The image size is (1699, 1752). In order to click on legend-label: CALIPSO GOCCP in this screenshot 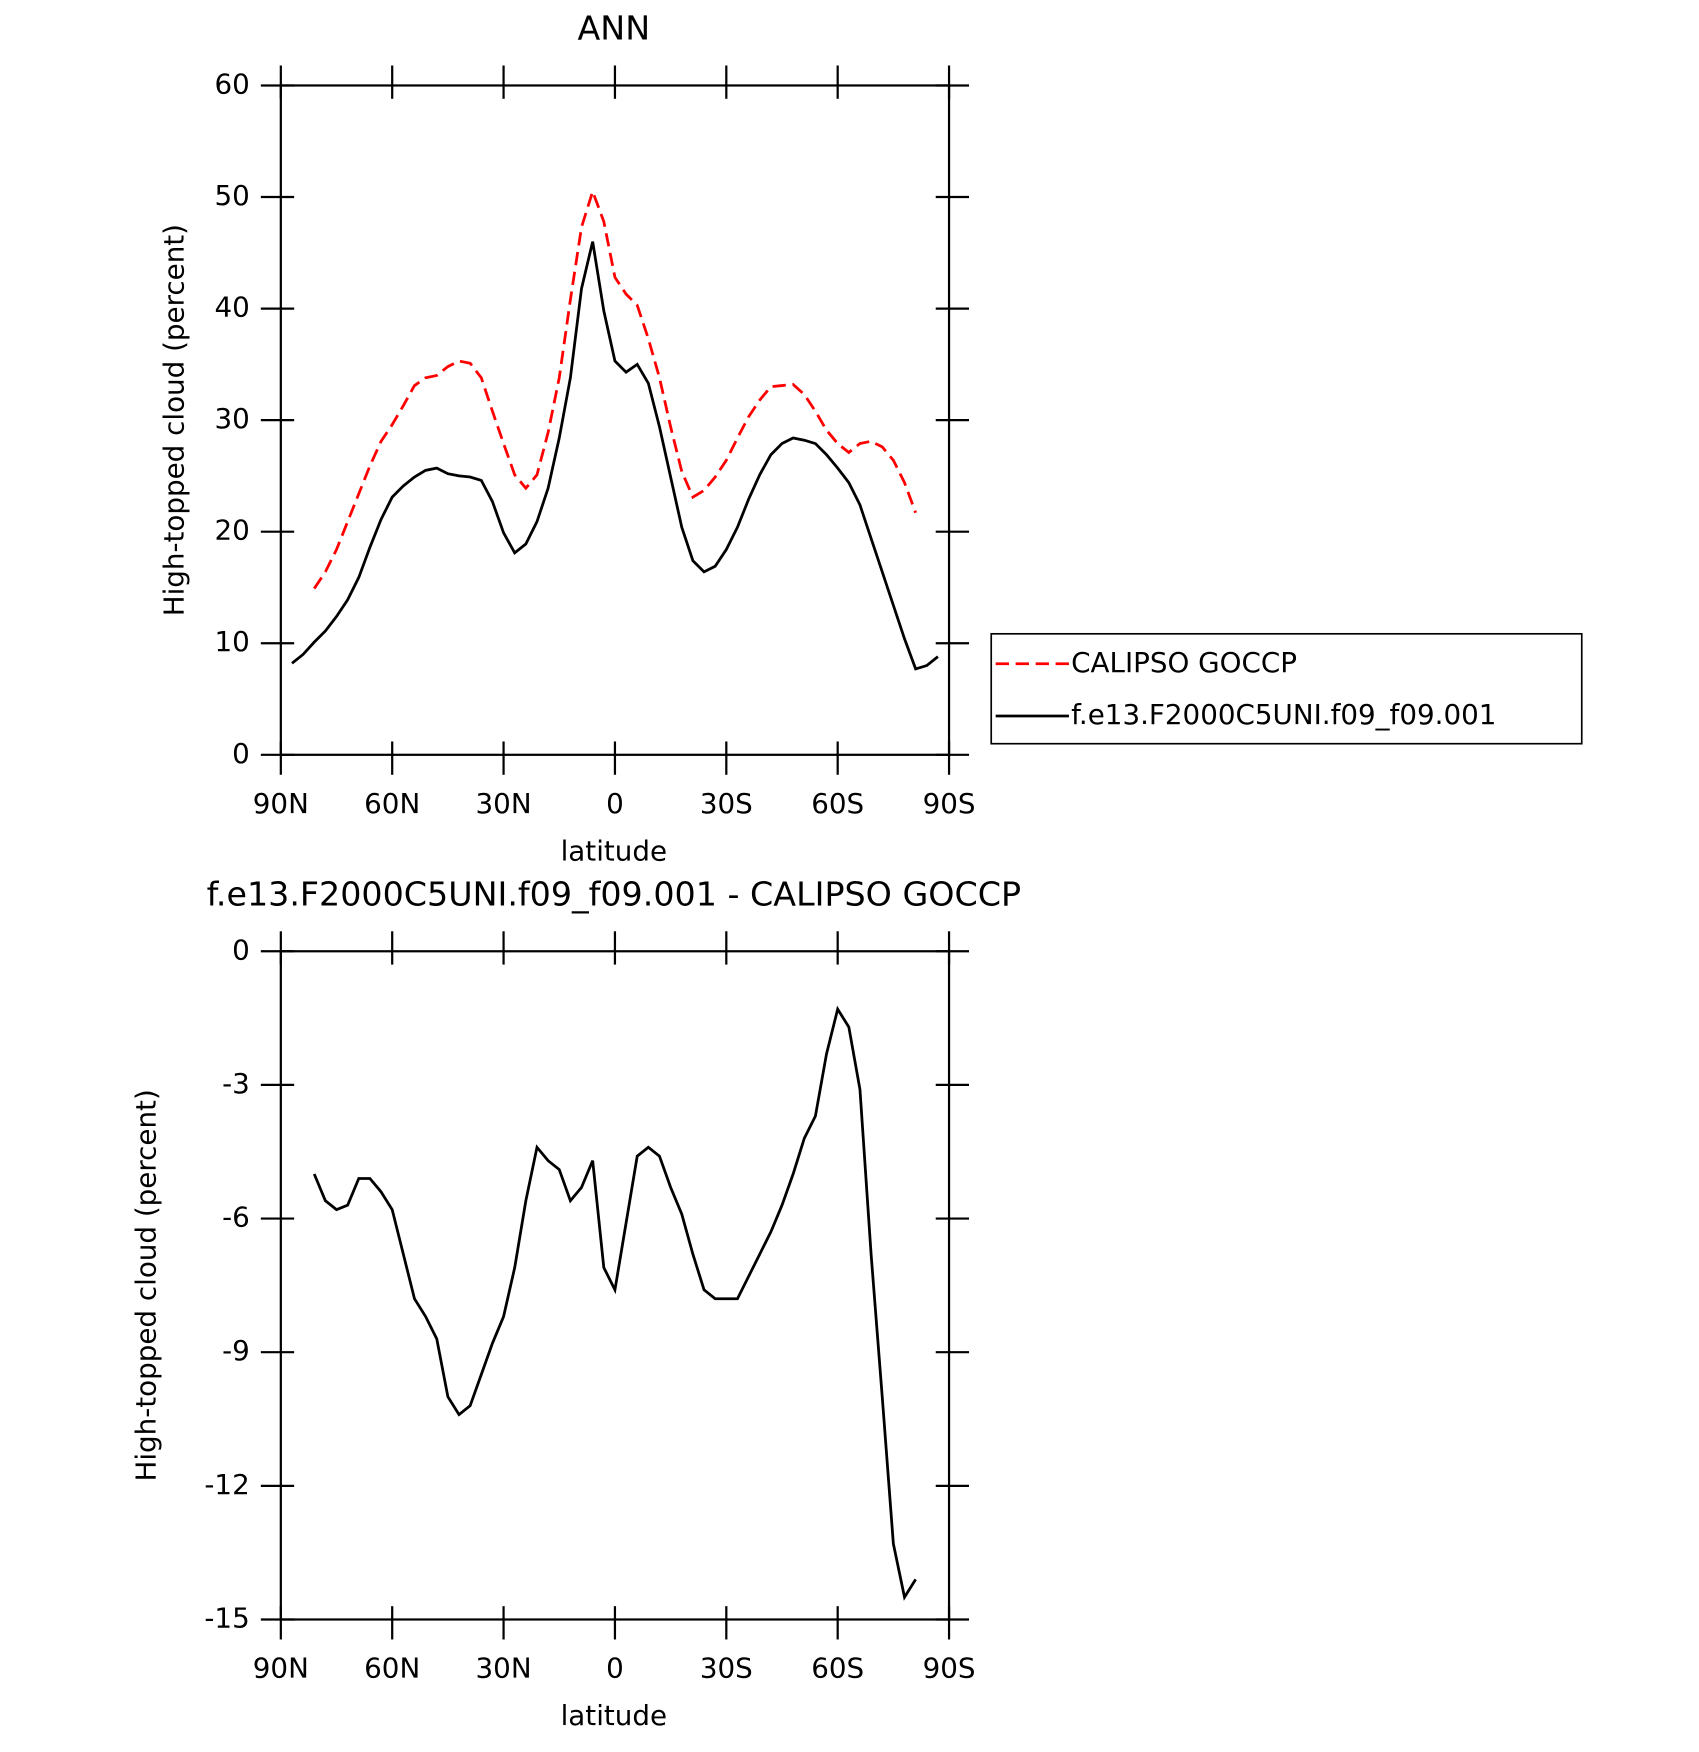, I will do `click(1184, 662)`.